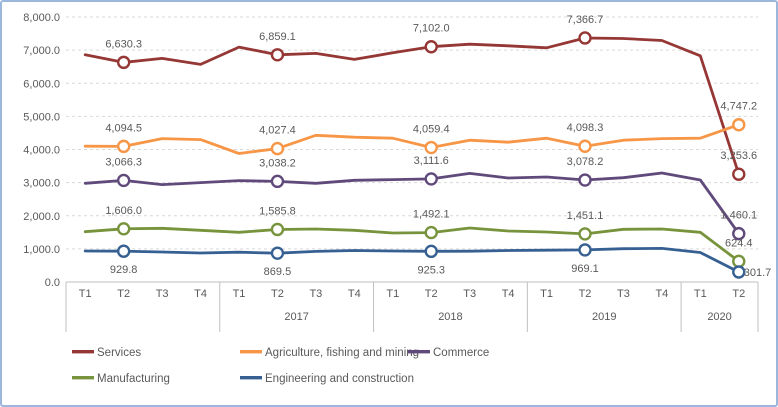  Describe the element at coordinates (41, 184) in the screenshot. I see `y-axis-tick-label: 3,000.0` at that location.